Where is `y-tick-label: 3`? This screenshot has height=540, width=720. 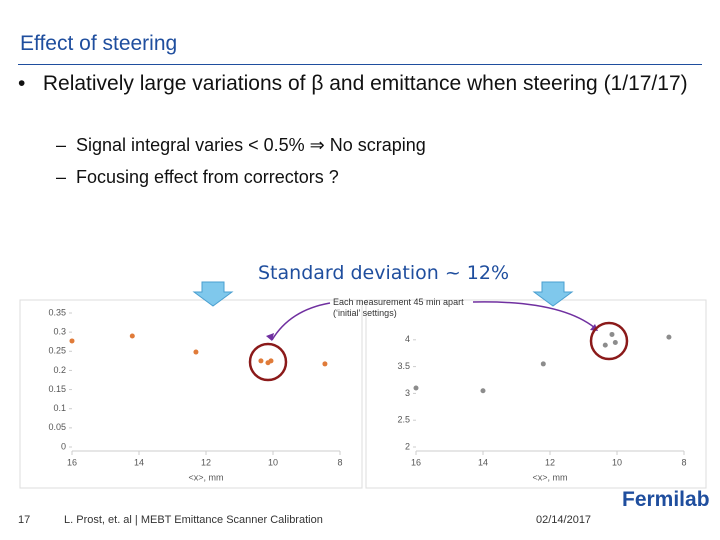 y-tick-label: 3 is located at coordinates (407, 393).